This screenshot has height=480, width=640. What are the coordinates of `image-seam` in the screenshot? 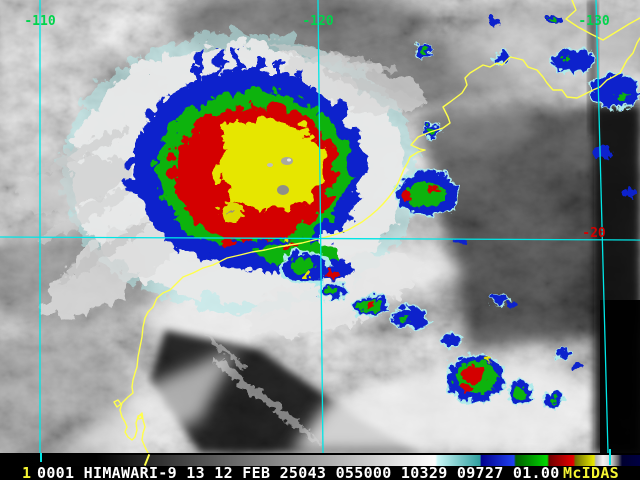 It's located at (593, 67).